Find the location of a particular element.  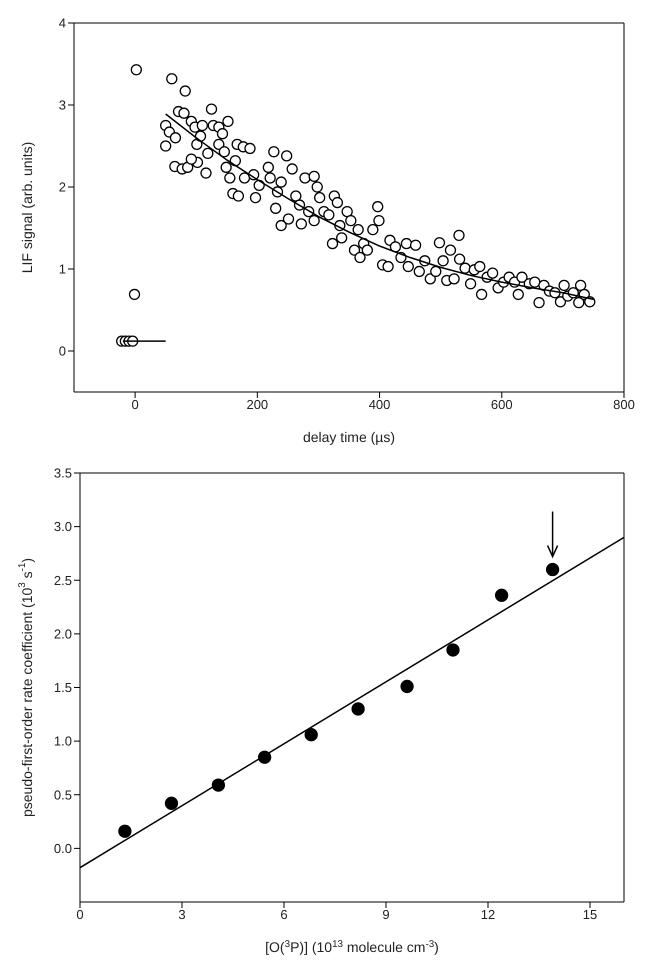

y-tick-label: 0.5 is located at coordinates (63, 794).